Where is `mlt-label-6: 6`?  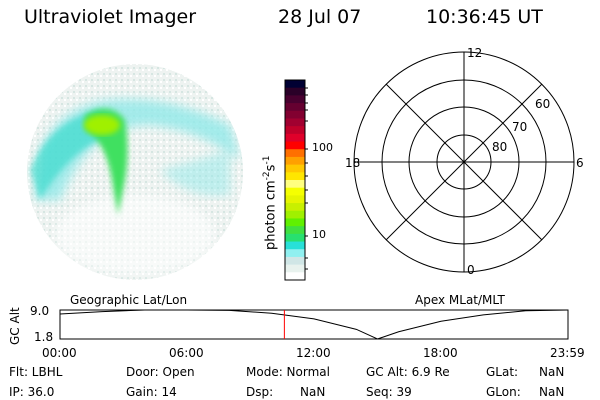 mlt-label-6: 6 is located at coordinates (580, 163).